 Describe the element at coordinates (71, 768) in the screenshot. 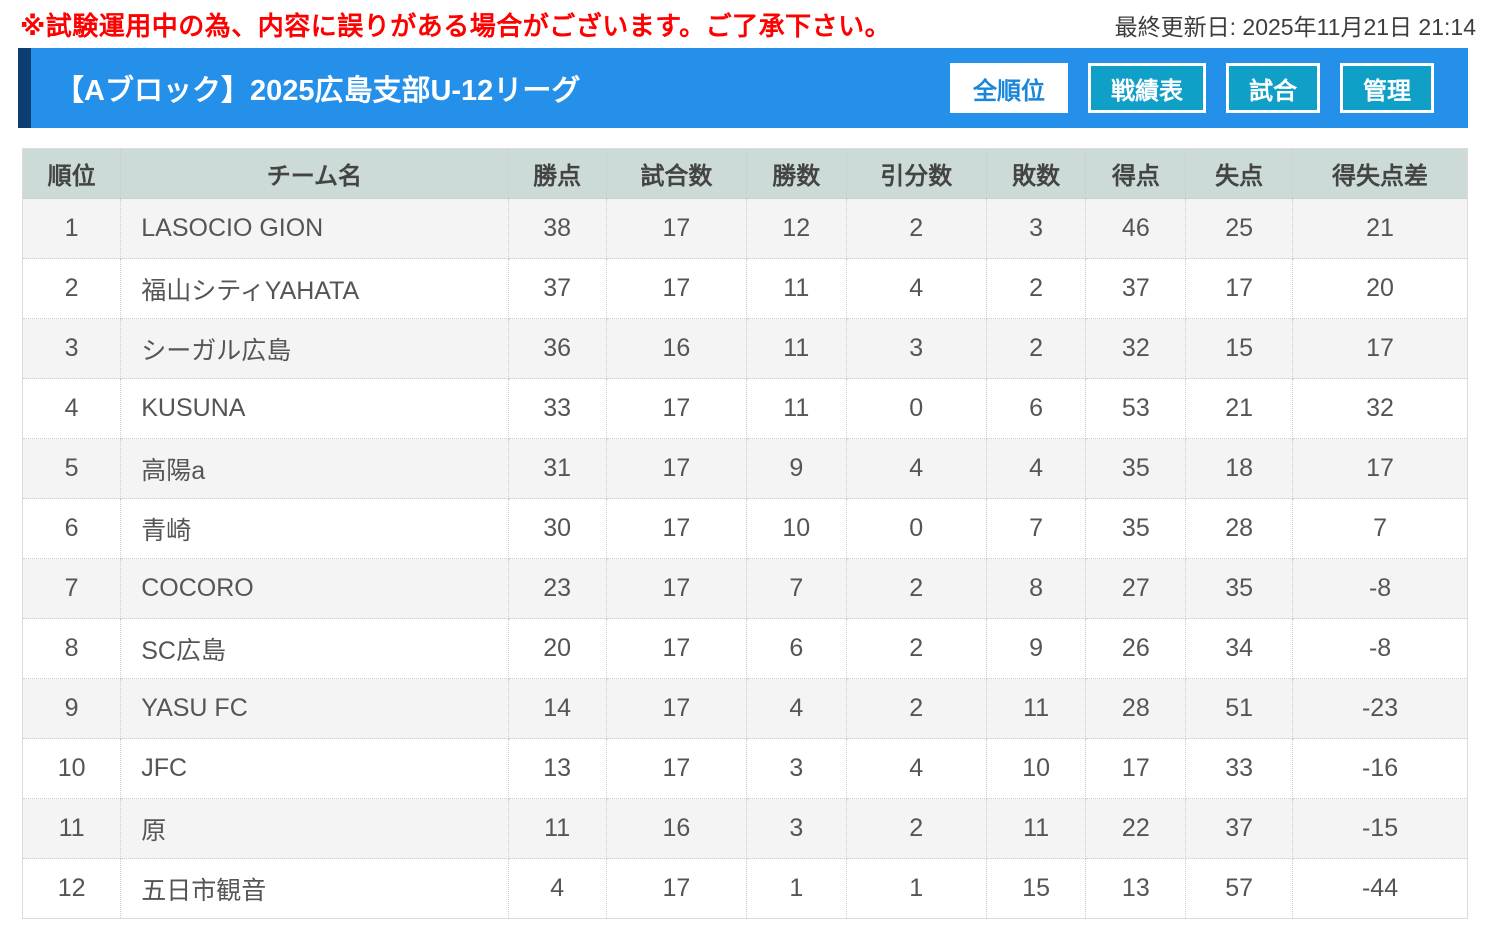

I see `rank-cell: 10` at that location.